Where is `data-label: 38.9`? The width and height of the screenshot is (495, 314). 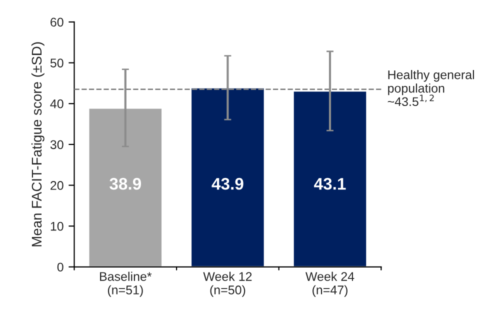
data-label: 38.9 is located at coordinates (126, 184).